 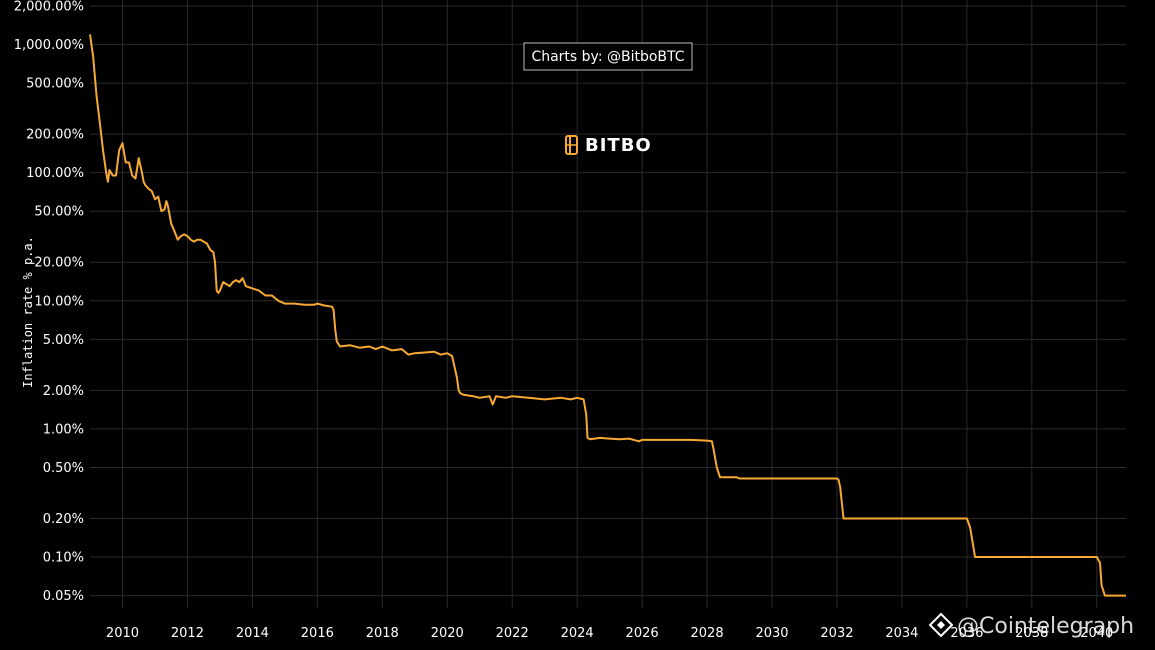 What do you see at coordinates (771, 633) in the screenshot?
I see `x-tick-label: 2030` at bounding box center [771, 633].